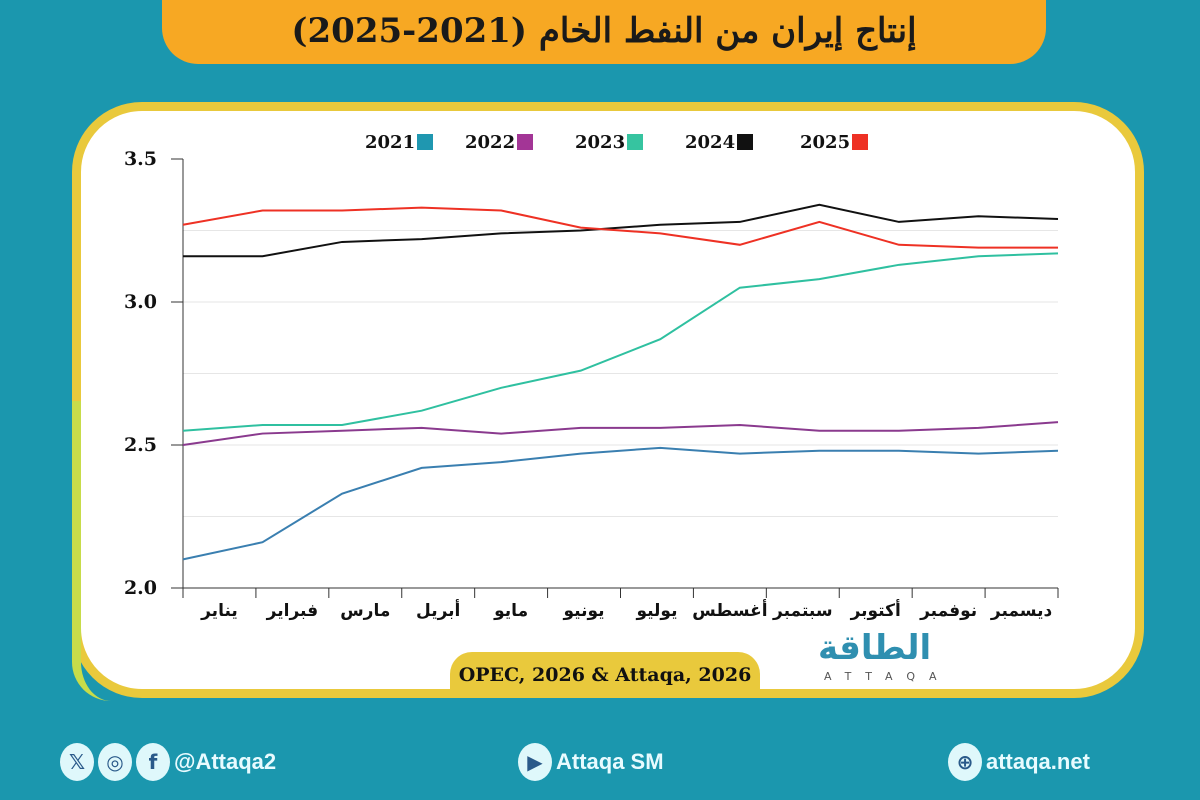  I want to click on legend-swatch-2024, so click(745, 142).